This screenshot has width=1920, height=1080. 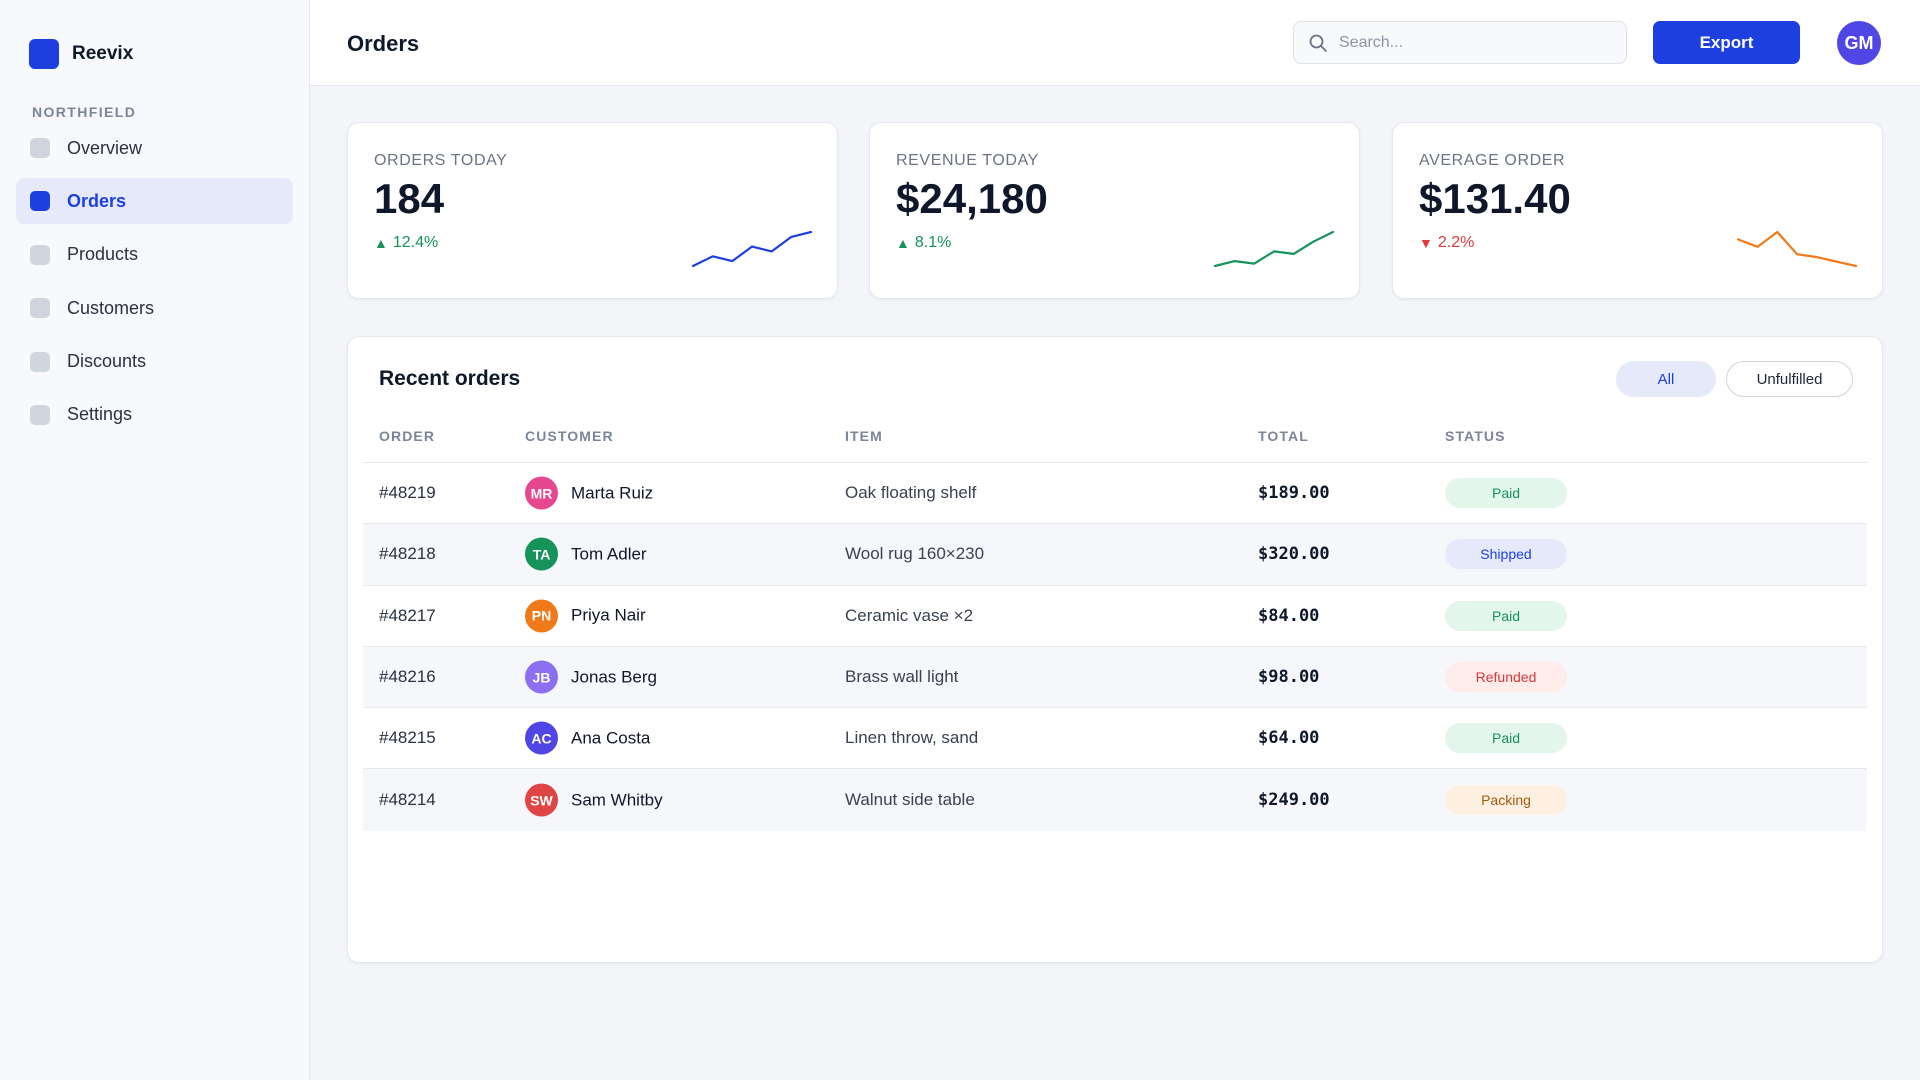 I want to click on order-id: #48216, so click(x=407, y=677).